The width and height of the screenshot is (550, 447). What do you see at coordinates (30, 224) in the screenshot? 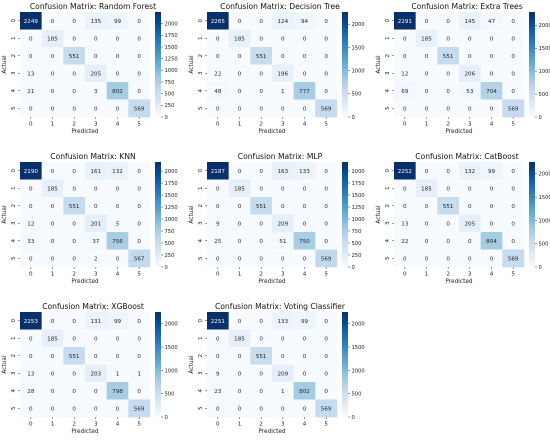
I see `cell-value-label: 12` at bounding box center [30, 224].